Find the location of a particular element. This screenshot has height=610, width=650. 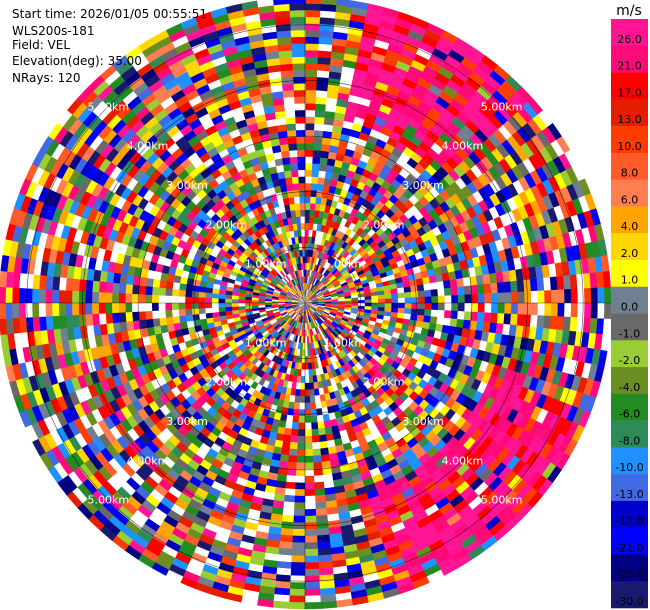

ray is located at coordinates (368, 160).